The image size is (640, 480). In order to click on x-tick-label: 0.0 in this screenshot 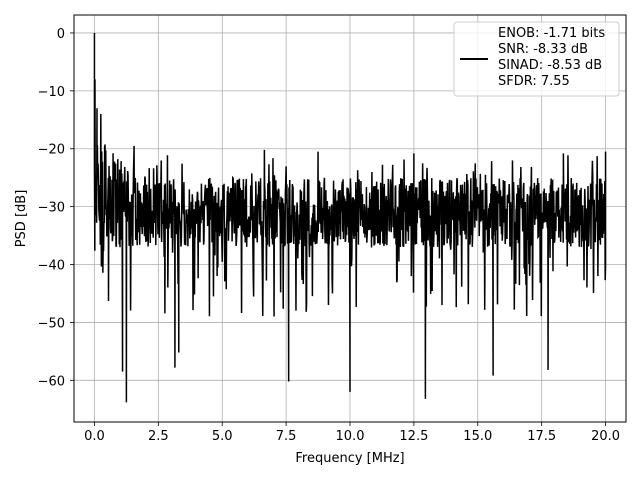, I will do `click(94, 436)`.